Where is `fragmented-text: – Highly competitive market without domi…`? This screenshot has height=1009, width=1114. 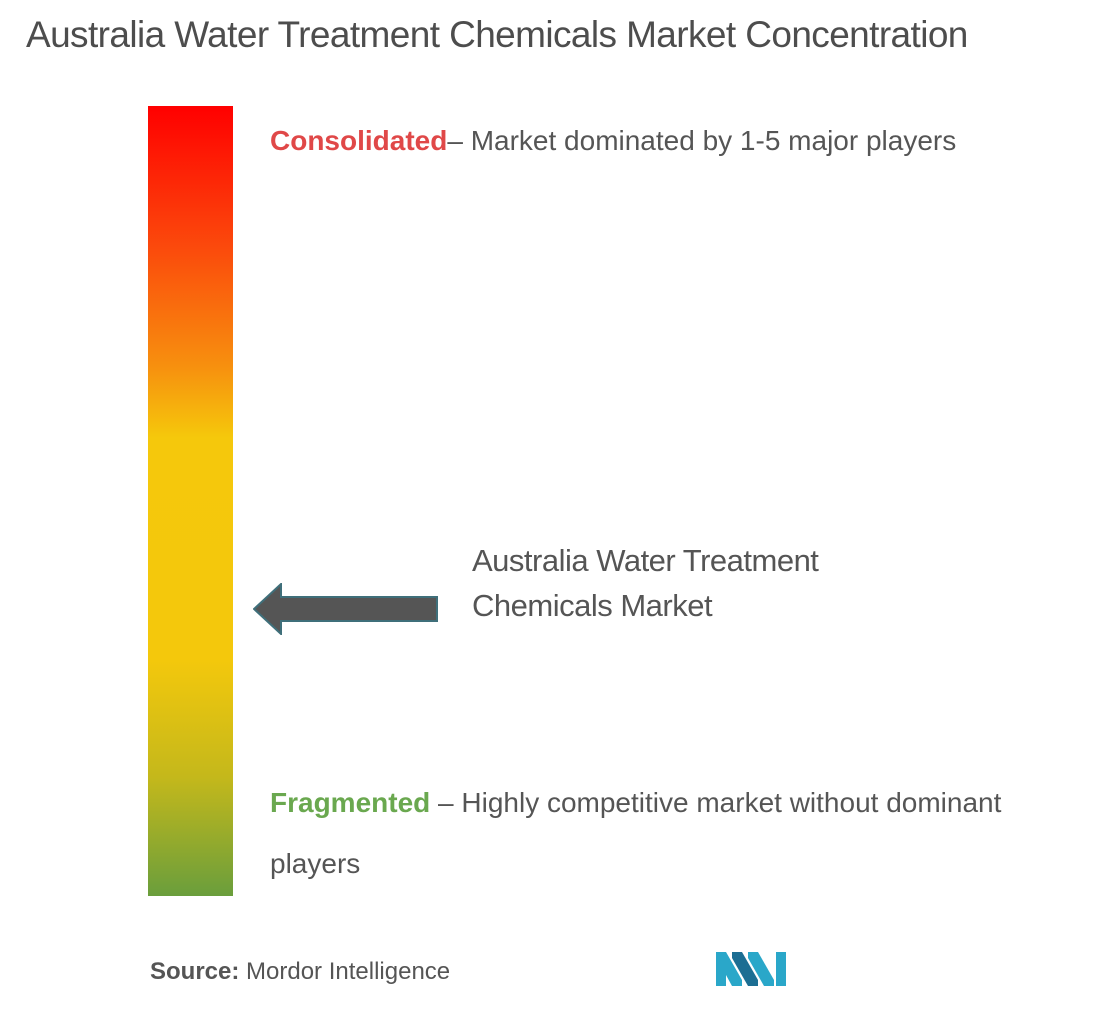 fragmented-text: – Highly competitive market without domi… is located at coordinates (636, 833).